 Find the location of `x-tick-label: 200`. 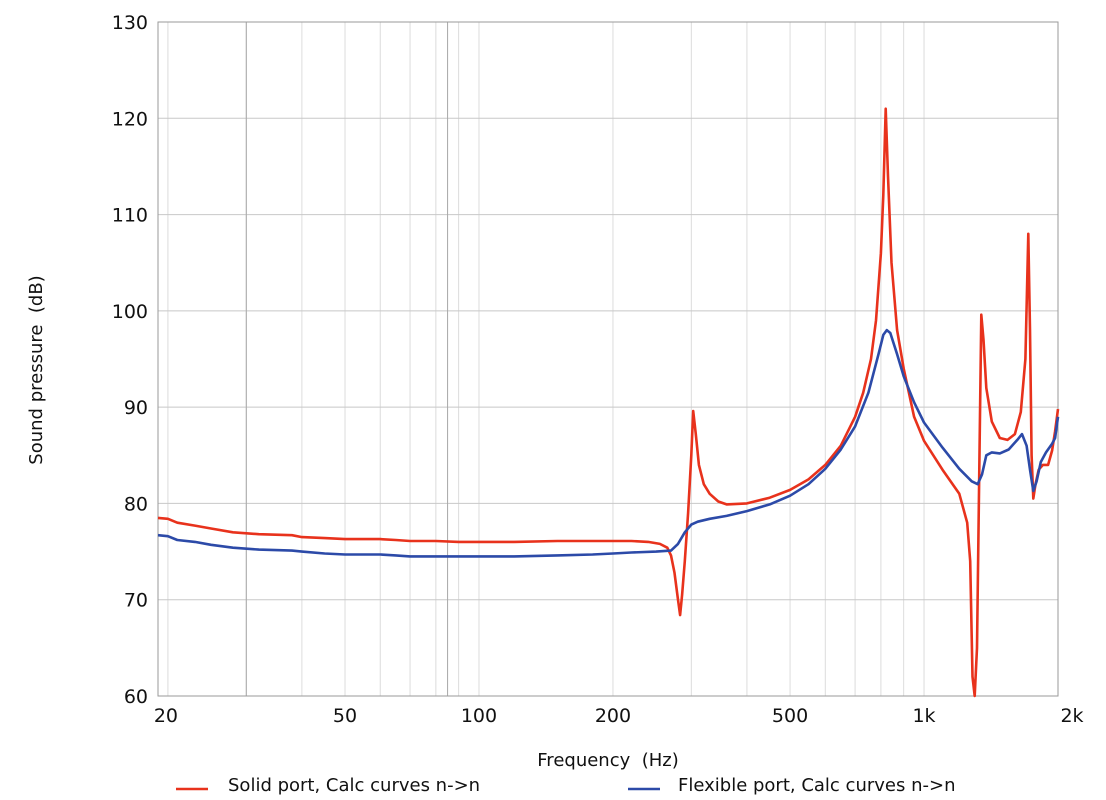

x-tick-label: 200 is located at coordinates (613, 716).